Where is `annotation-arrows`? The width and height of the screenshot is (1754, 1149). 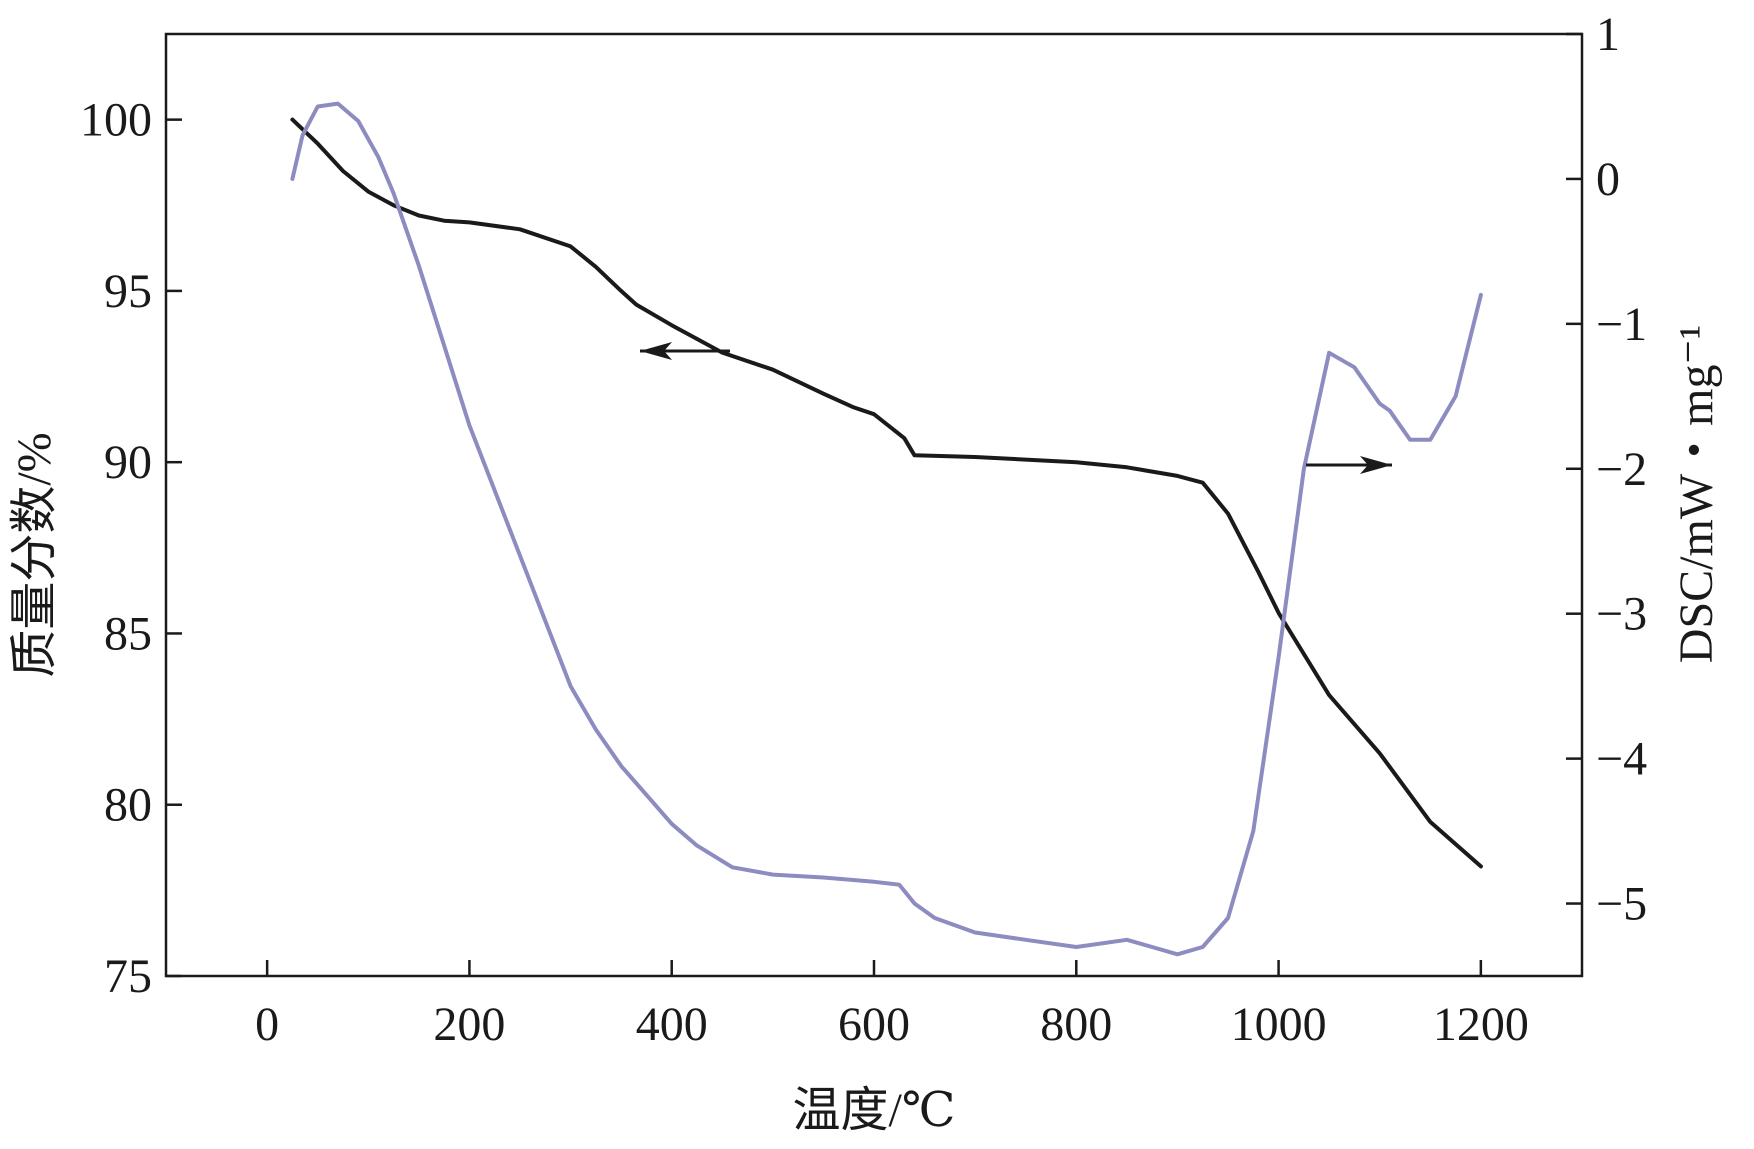 annotation-arrows is located at coordinates (1016, 408).